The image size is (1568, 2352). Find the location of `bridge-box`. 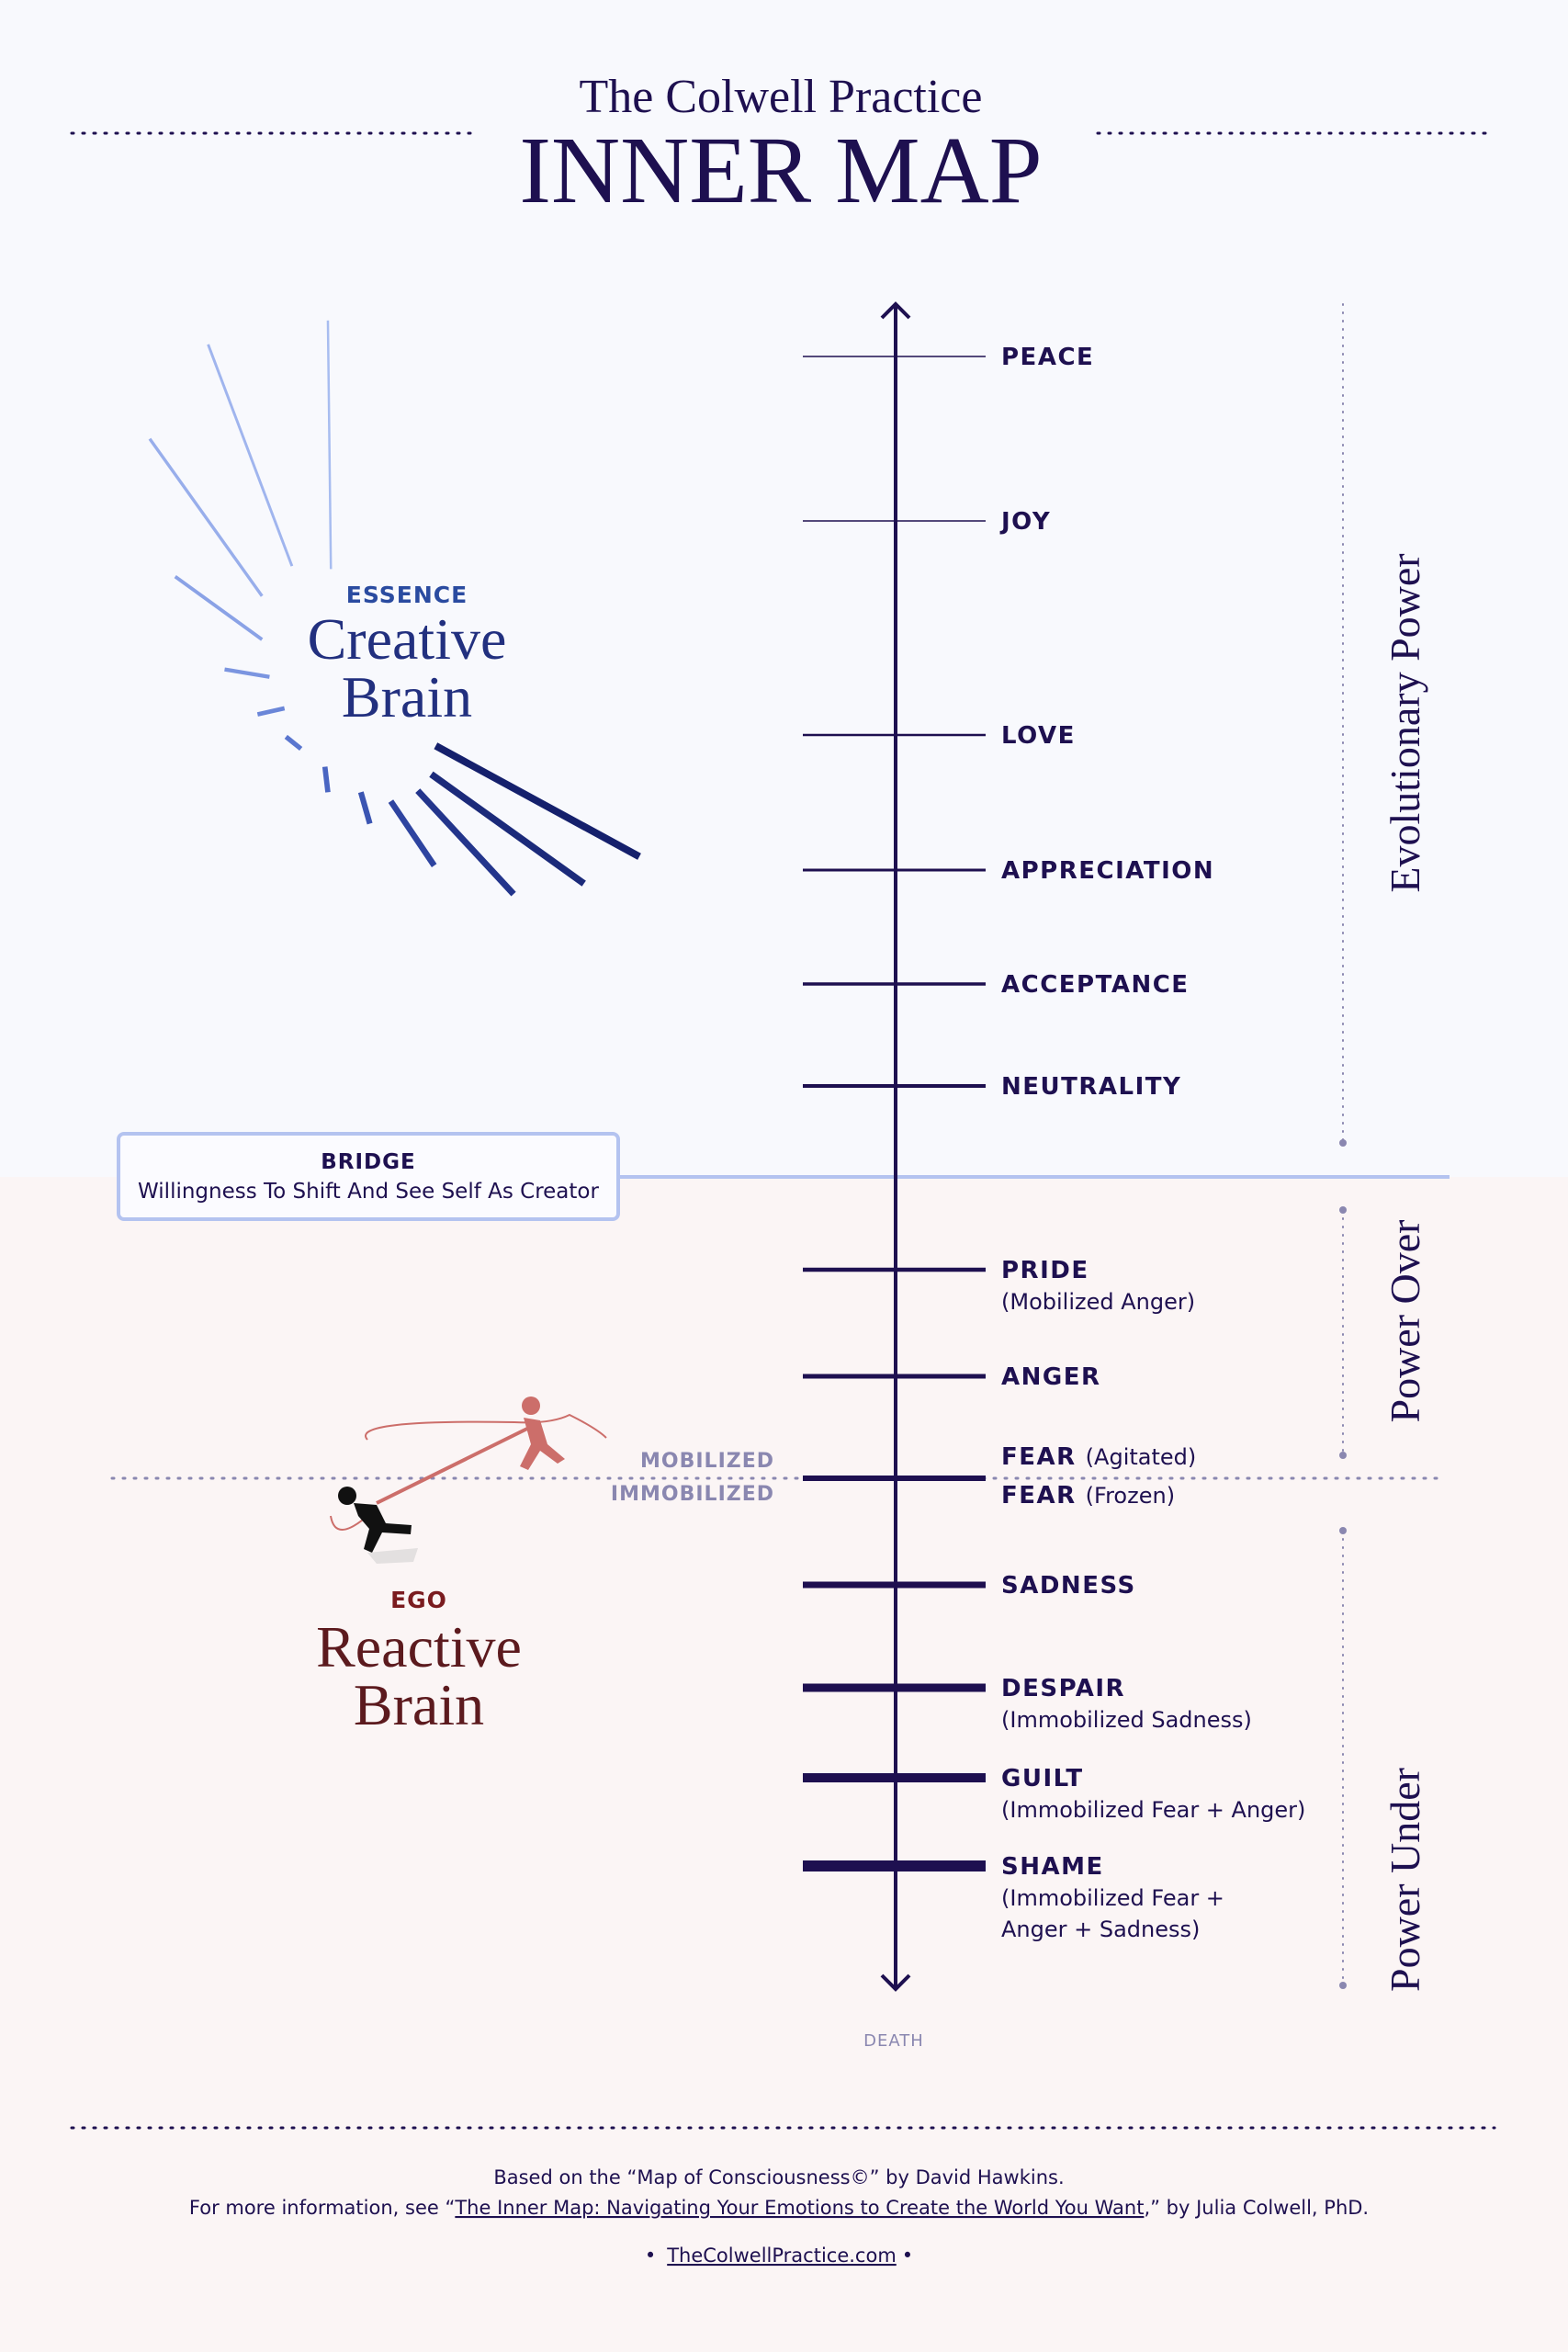

bridge-box is located at coordinates (368, 1176).